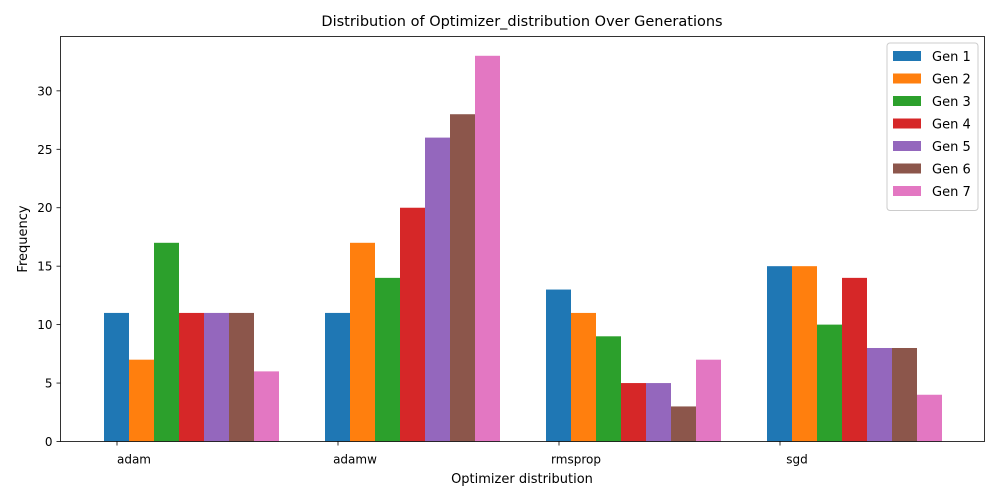 The width and height of the screenshot is (1000, 500). What do you see at coordinates (951, 147) in the screenshot?
I see `legend-label: Gen 5` at bounding box center [951, 147].